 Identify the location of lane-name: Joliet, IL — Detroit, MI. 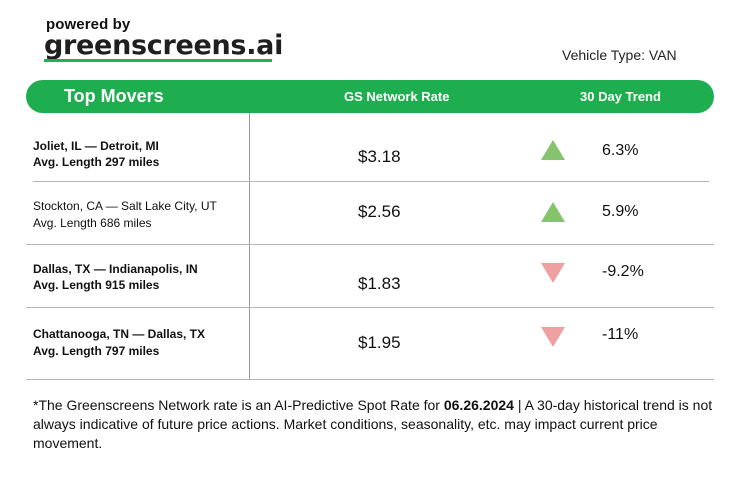
(96, 146).